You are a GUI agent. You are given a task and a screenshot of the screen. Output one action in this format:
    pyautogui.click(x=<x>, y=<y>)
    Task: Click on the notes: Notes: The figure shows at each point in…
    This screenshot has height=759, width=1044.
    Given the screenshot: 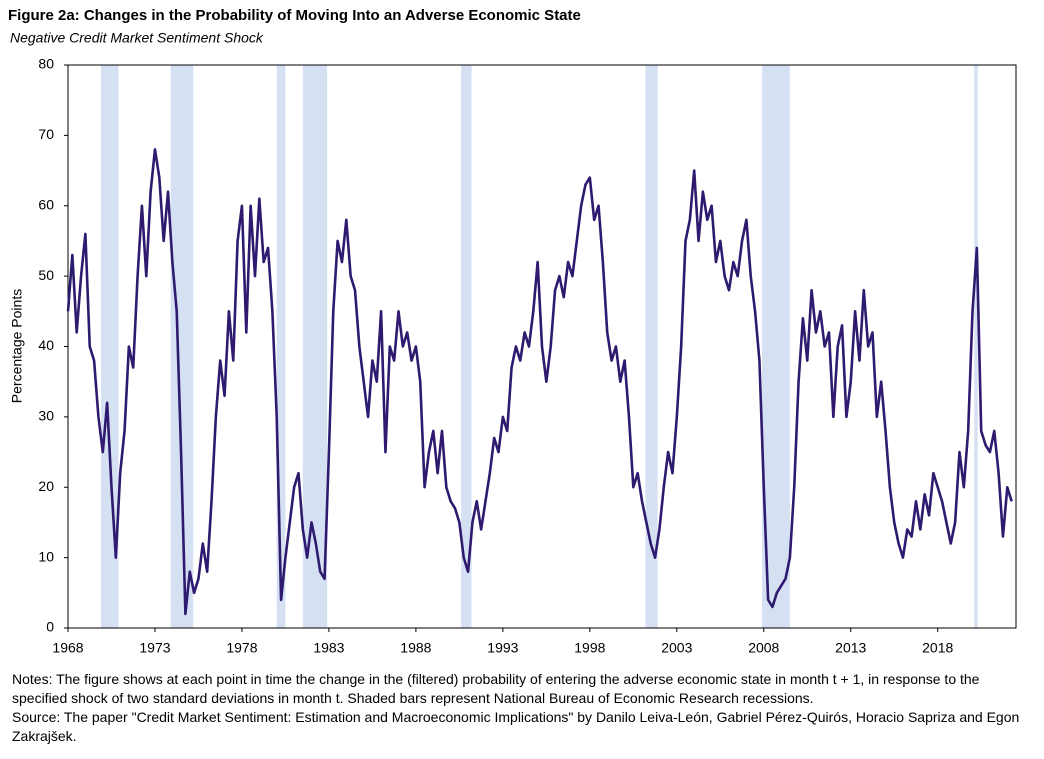 What is the action you would take?
    pyautogui.click(x=496, y=688)
    